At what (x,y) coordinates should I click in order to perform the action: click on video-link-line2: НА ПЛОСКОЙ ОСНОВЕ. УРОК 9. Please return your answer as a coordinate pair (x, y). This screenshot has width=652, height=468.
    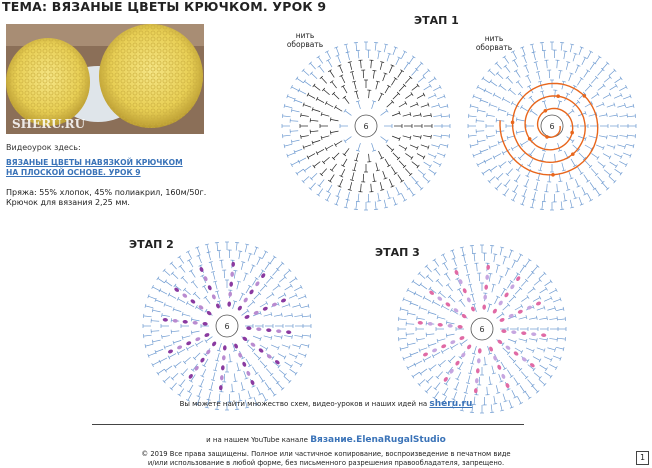
    Looking at the image, I should click on (73, 172).